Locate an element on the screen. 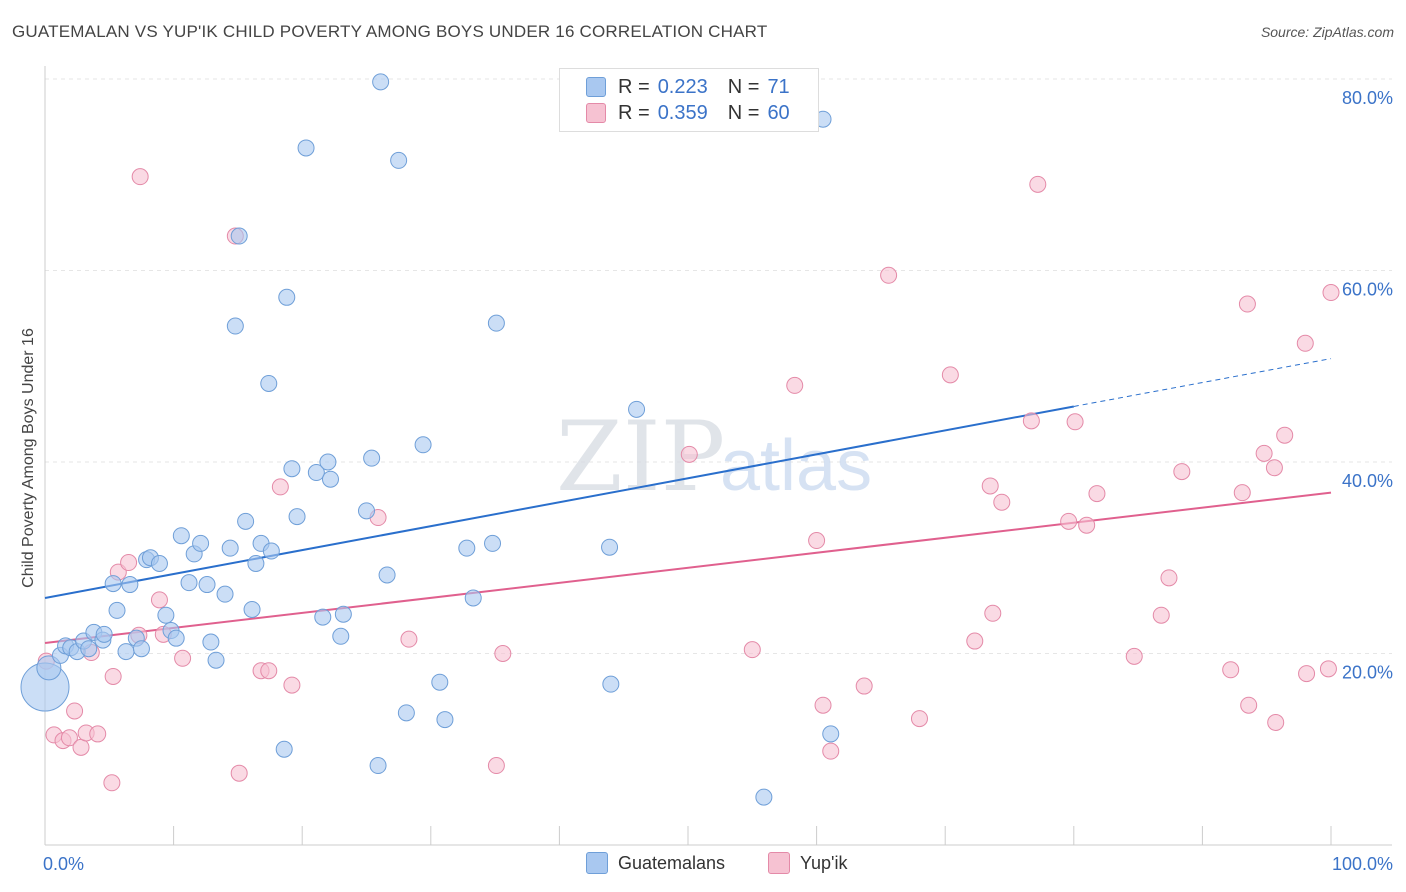  bottom-legend-label-yupik: Yup'ik is located at coordinates (824, 862).